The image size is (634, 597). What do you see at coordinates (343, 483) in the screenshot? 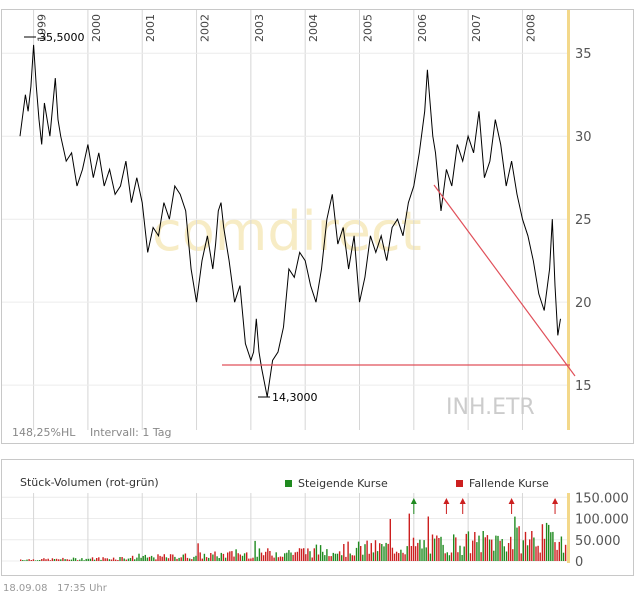
I see `legend-up-label: Steigende Kurse` at bounding box center [343, 483].